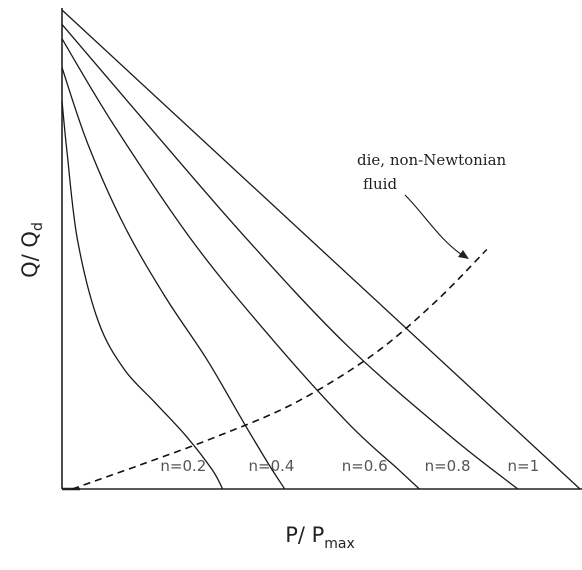  I want to click on svg-text: P/ Pmax, so click(320, 537).